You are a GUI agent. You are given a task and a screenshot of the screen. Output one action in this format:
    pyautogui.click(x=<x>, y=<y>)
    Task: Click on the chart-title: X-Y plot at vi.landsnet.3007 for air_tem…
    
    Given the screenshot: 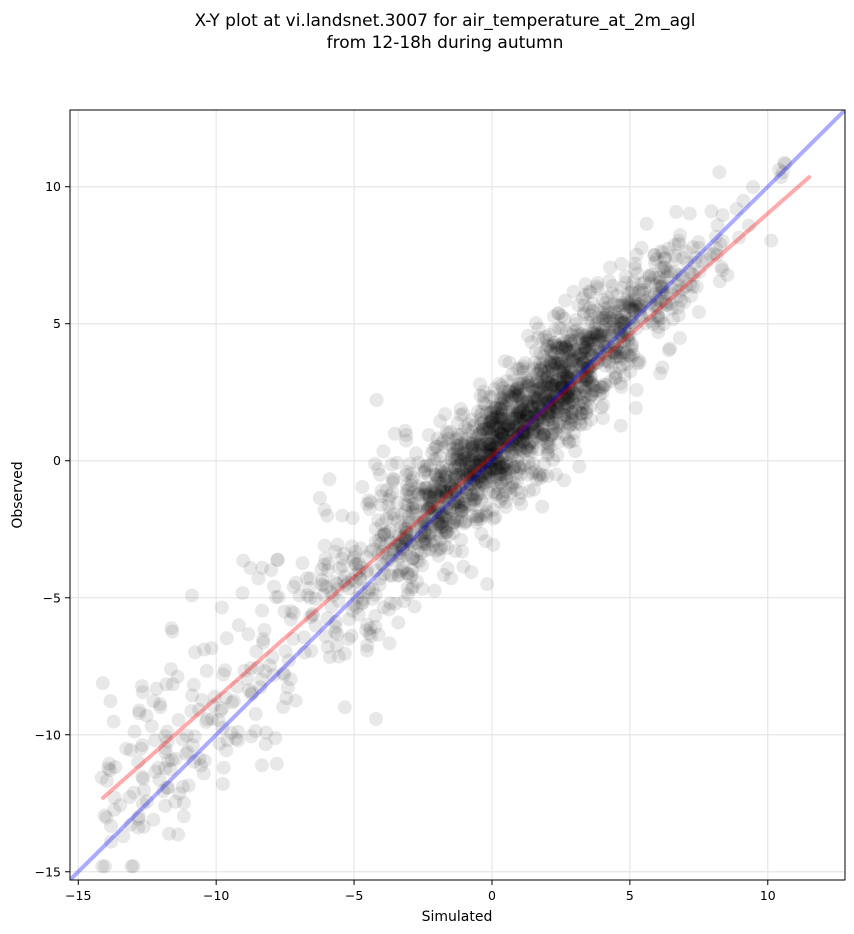 What is the action you would take?
    pyautogui.click(x=444, y=32)
    